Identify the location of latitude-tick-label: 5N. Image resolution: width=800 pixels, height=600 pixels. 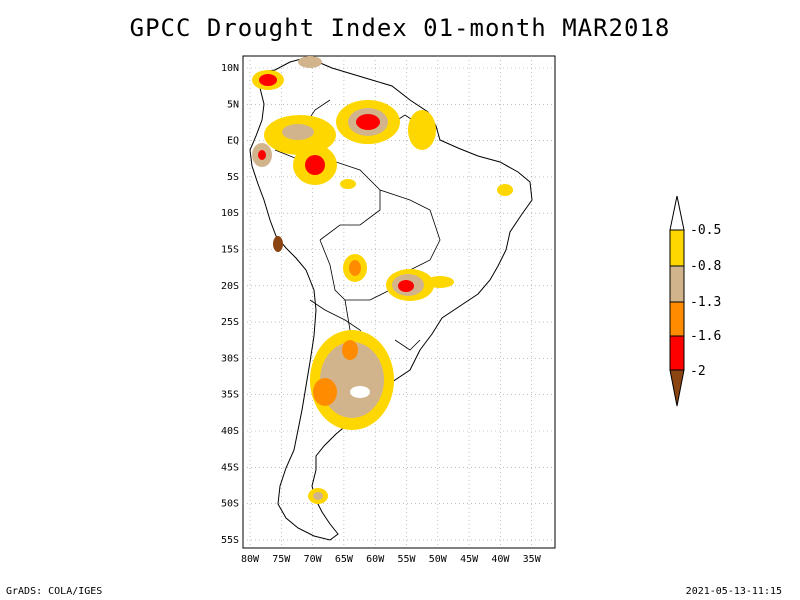
(233, 104).